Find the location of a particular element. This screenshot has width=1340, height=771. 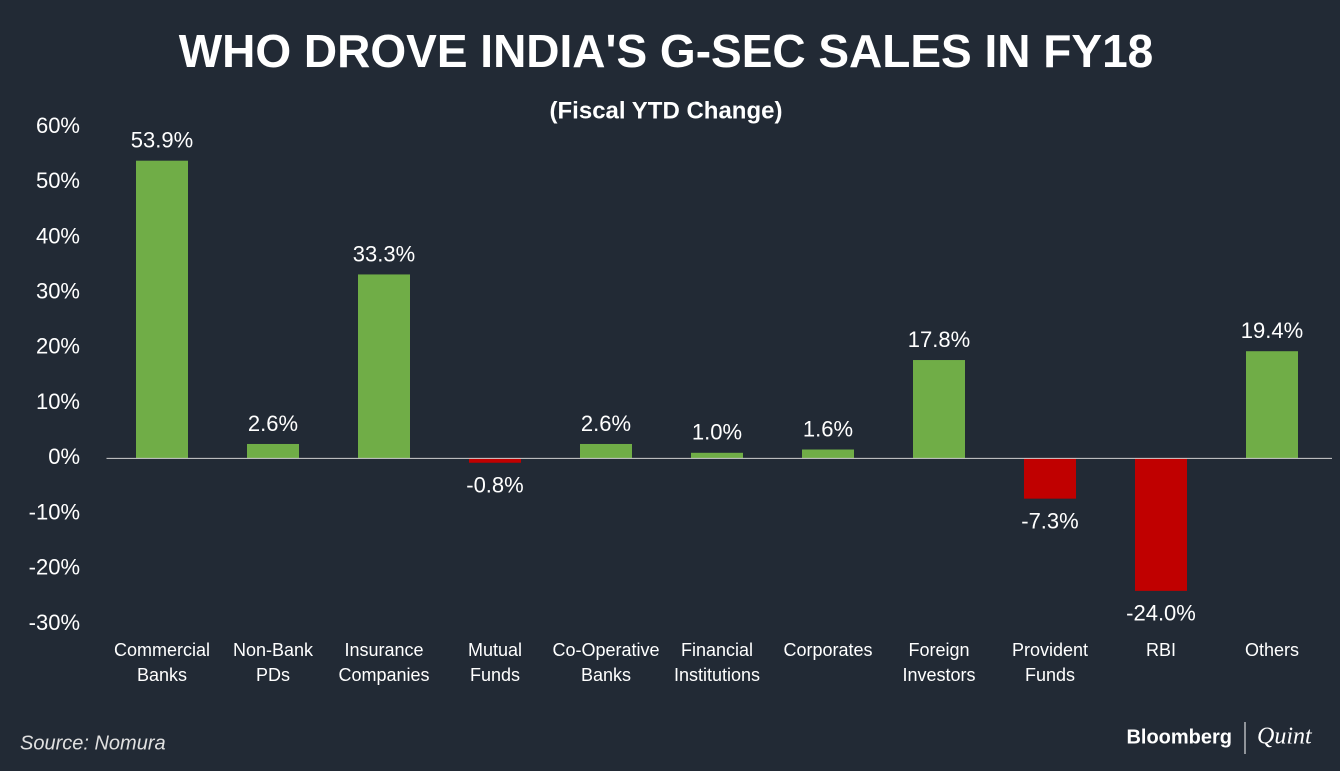

x-tick-label: PDs is located at coordinates (273, 675).